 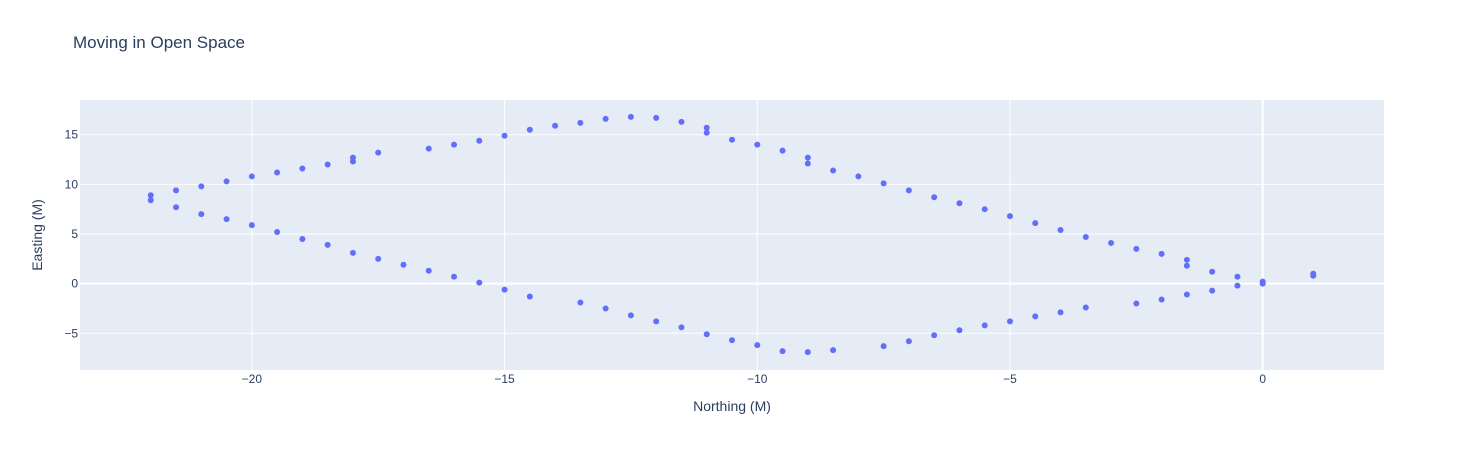 I want to click on y-axis-title: Easting (M), so click(x=37, y=235).